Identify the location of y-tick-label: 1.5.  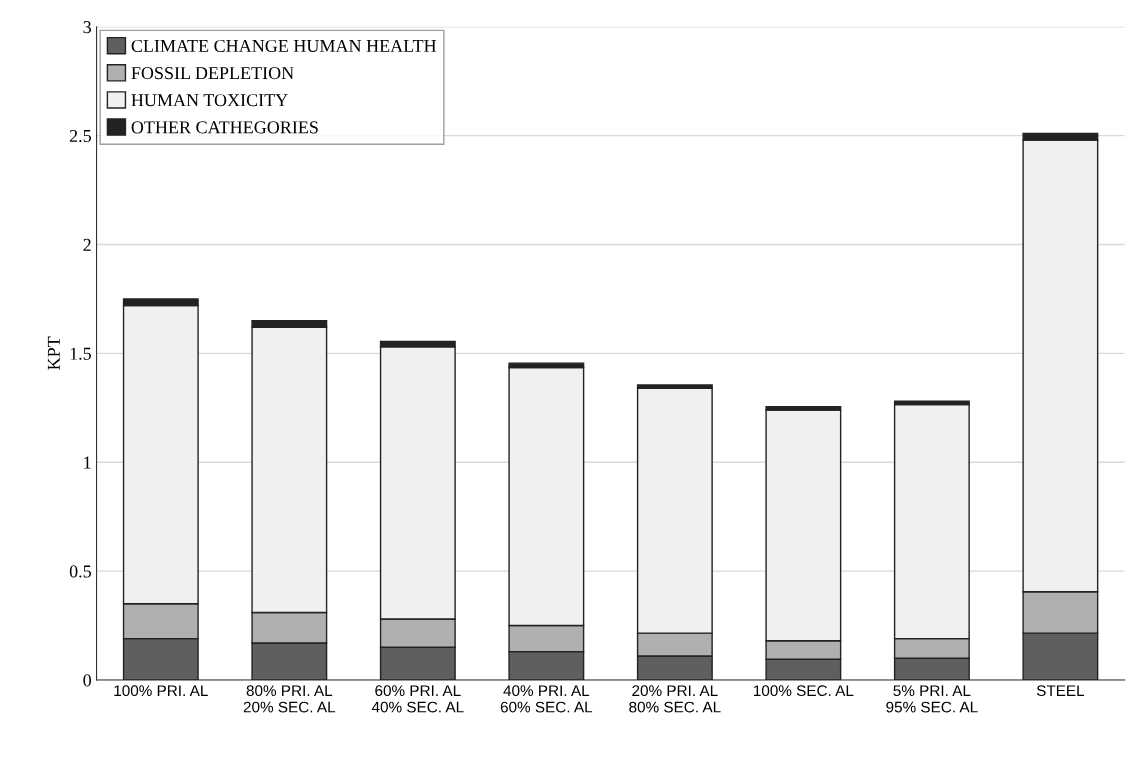
(80, 353).